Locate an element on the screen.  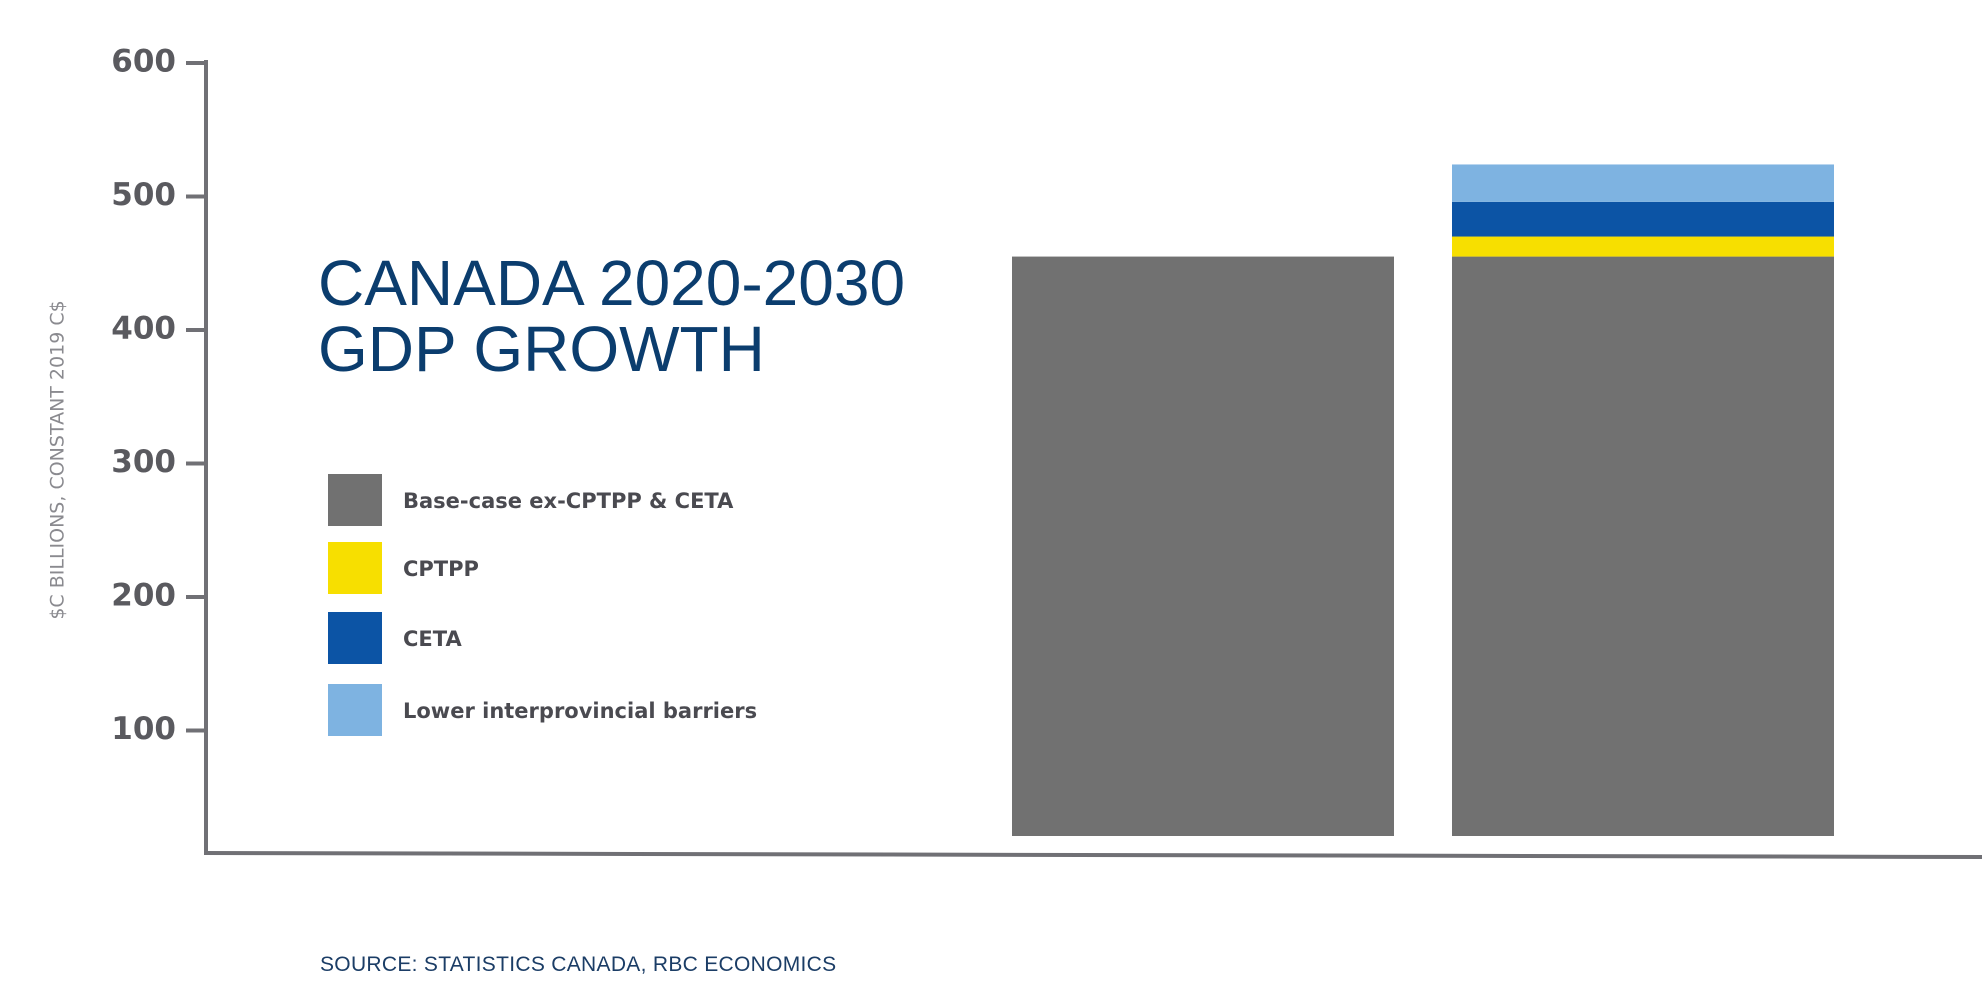
y-ticks-layer: 100 200 300 400 500 600 is located at coordinates (158, 395).